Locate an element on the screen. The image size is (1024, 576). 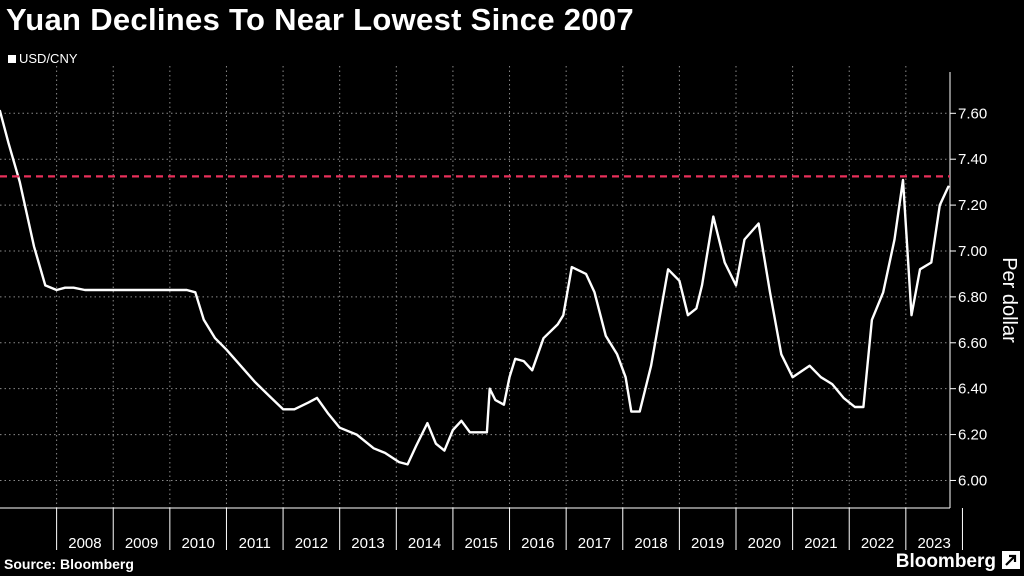
y-tick-label: 7.40 is located at coordinates (972, 159).